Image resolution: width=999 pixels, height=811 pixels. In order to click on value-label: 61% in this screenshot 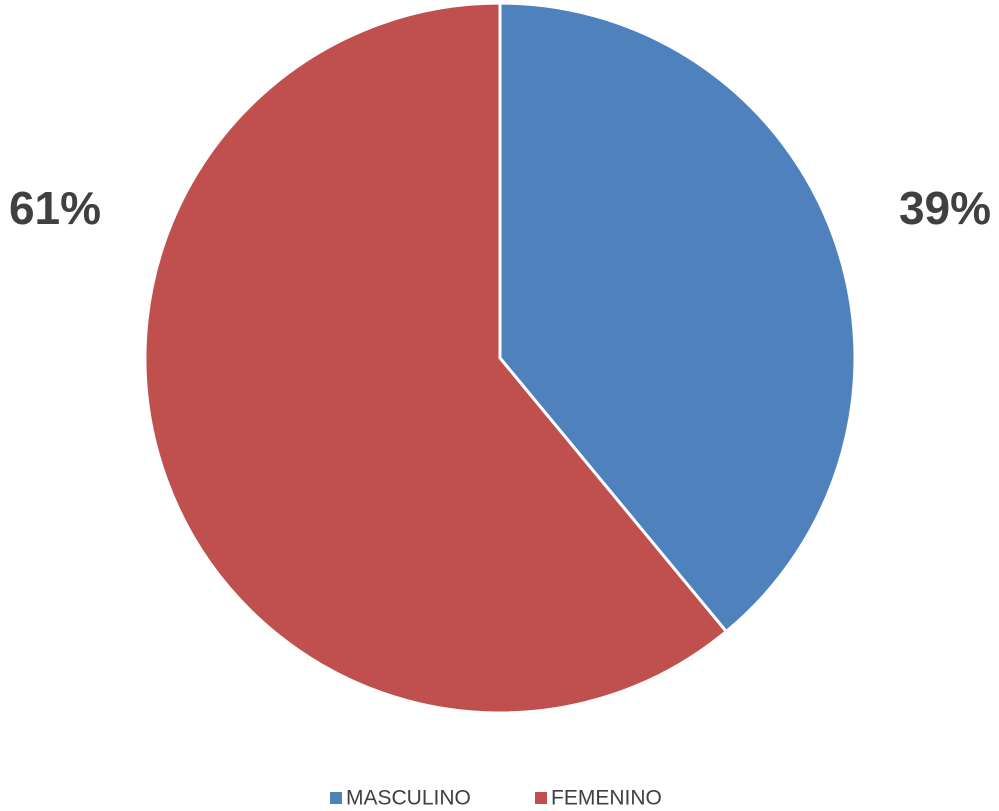, I will do `click(55, 208)`.